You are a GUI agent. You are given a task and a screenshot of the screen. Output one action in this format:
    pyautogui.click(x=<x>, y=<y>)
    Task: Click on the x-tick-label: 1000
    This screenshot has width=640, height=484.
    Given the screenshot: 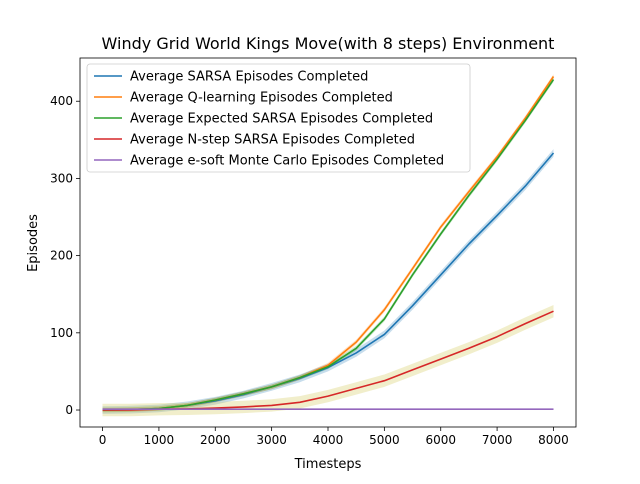 What is the action you would take?
    pyautogui.click(x=159, y=440)
    